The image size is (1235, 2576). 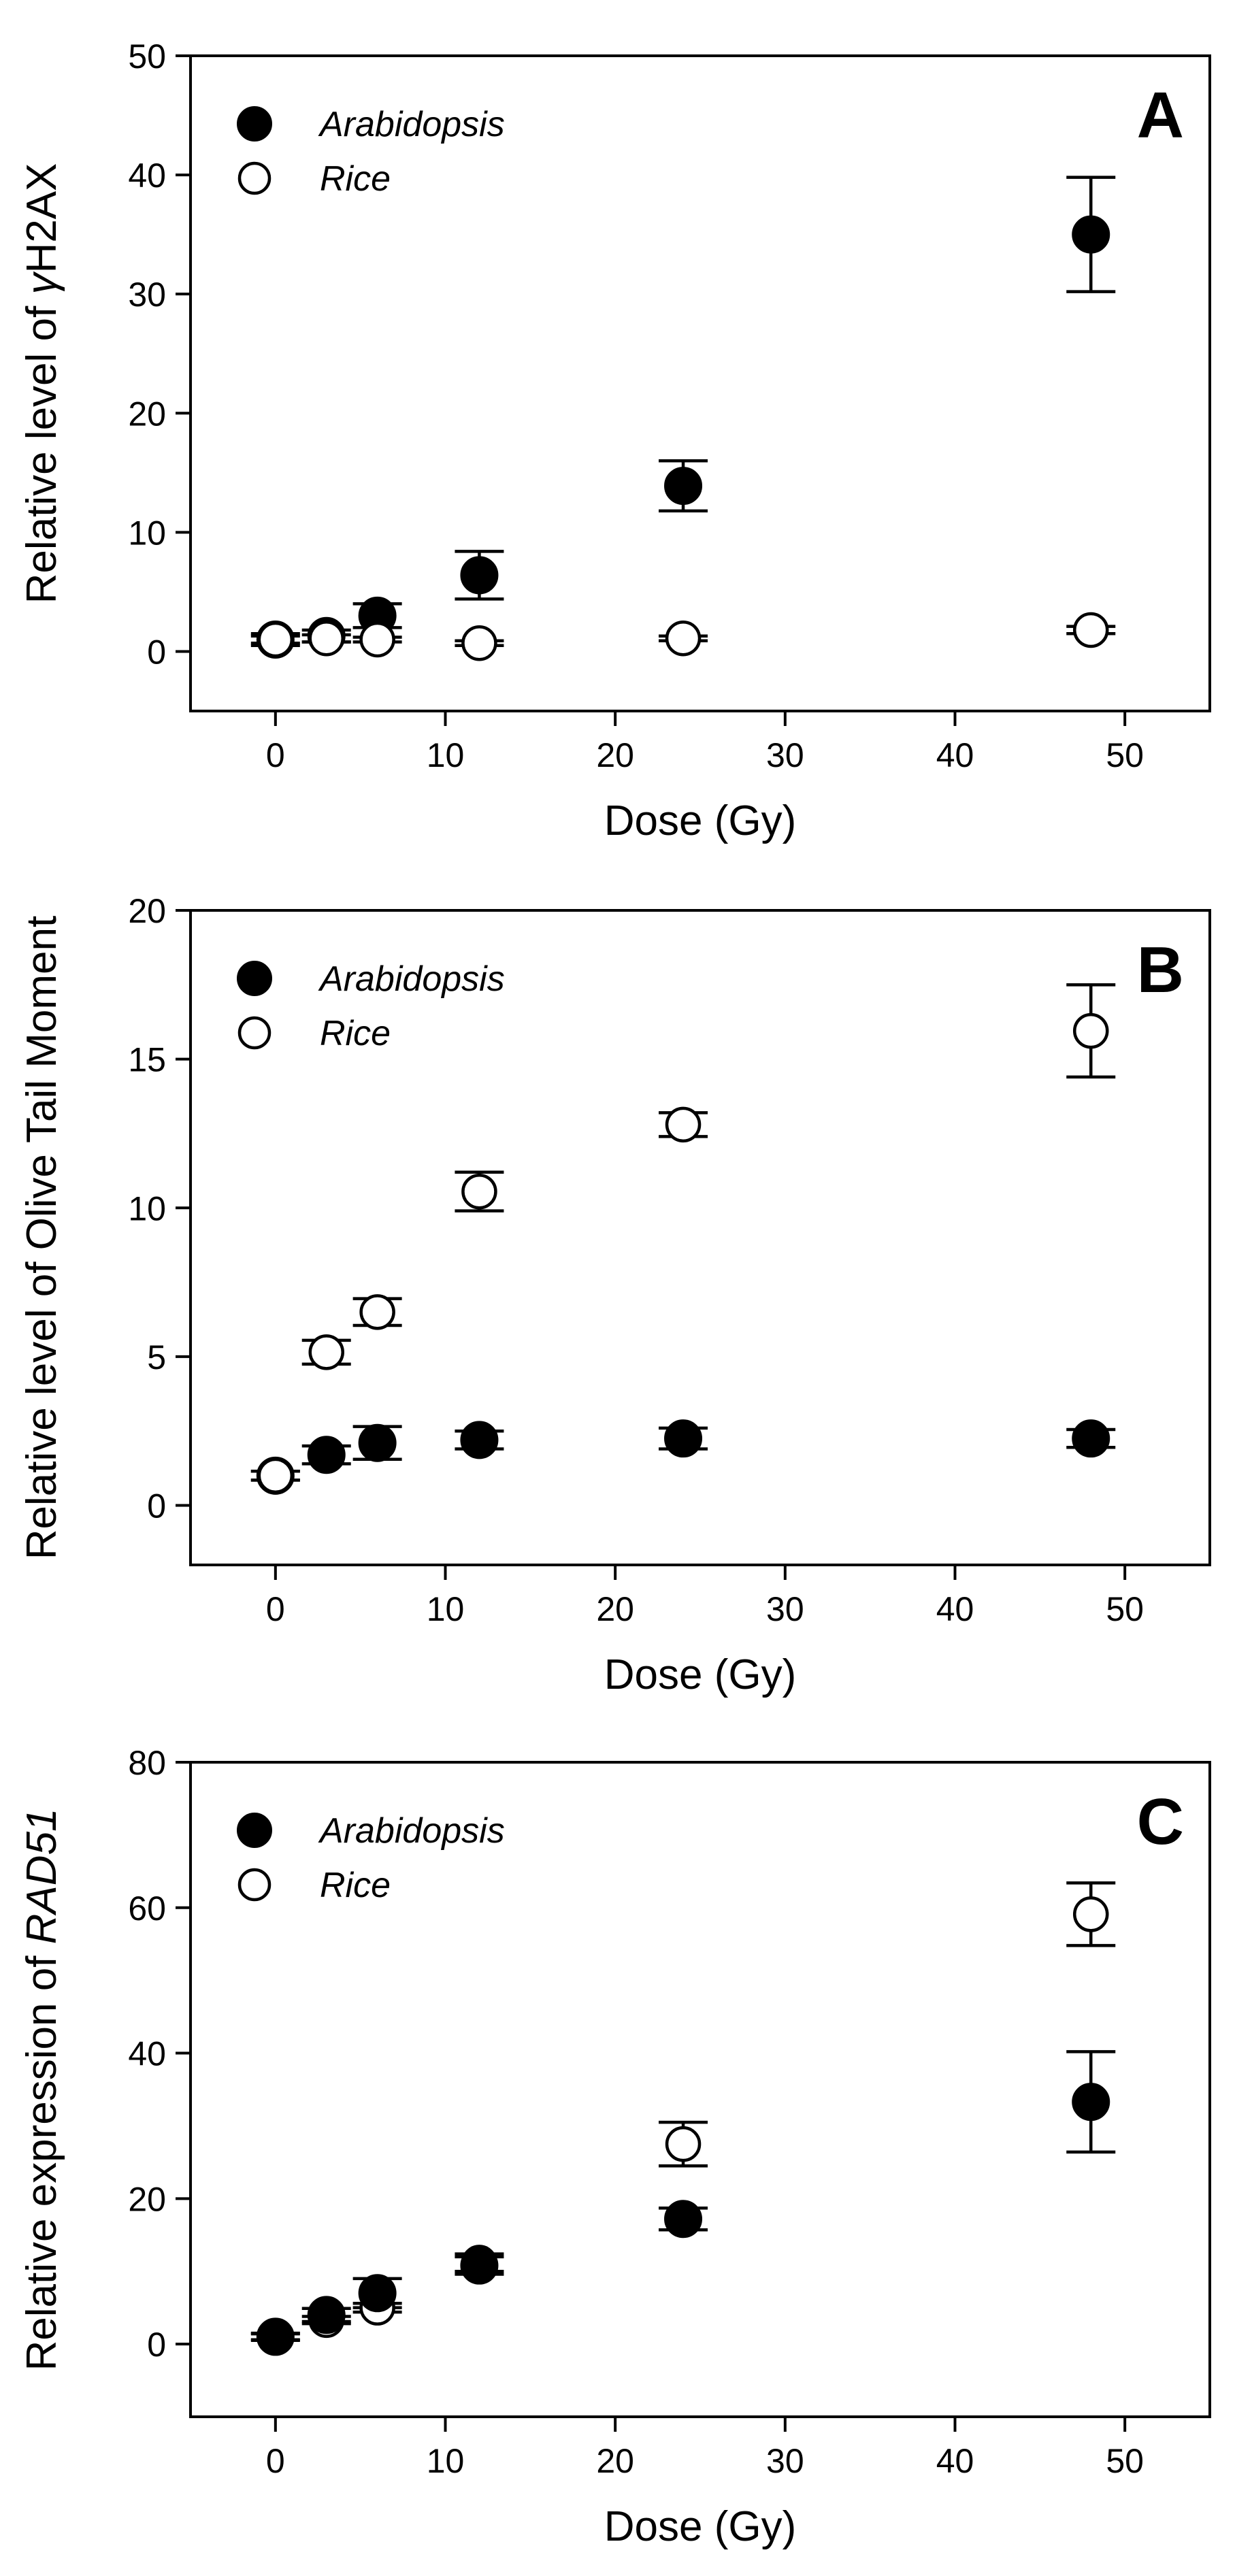 What do you see at coordinates (156, 1357) in the screenshot?
I see `y-tick-label: 5` at bounding box center [156, 1357].